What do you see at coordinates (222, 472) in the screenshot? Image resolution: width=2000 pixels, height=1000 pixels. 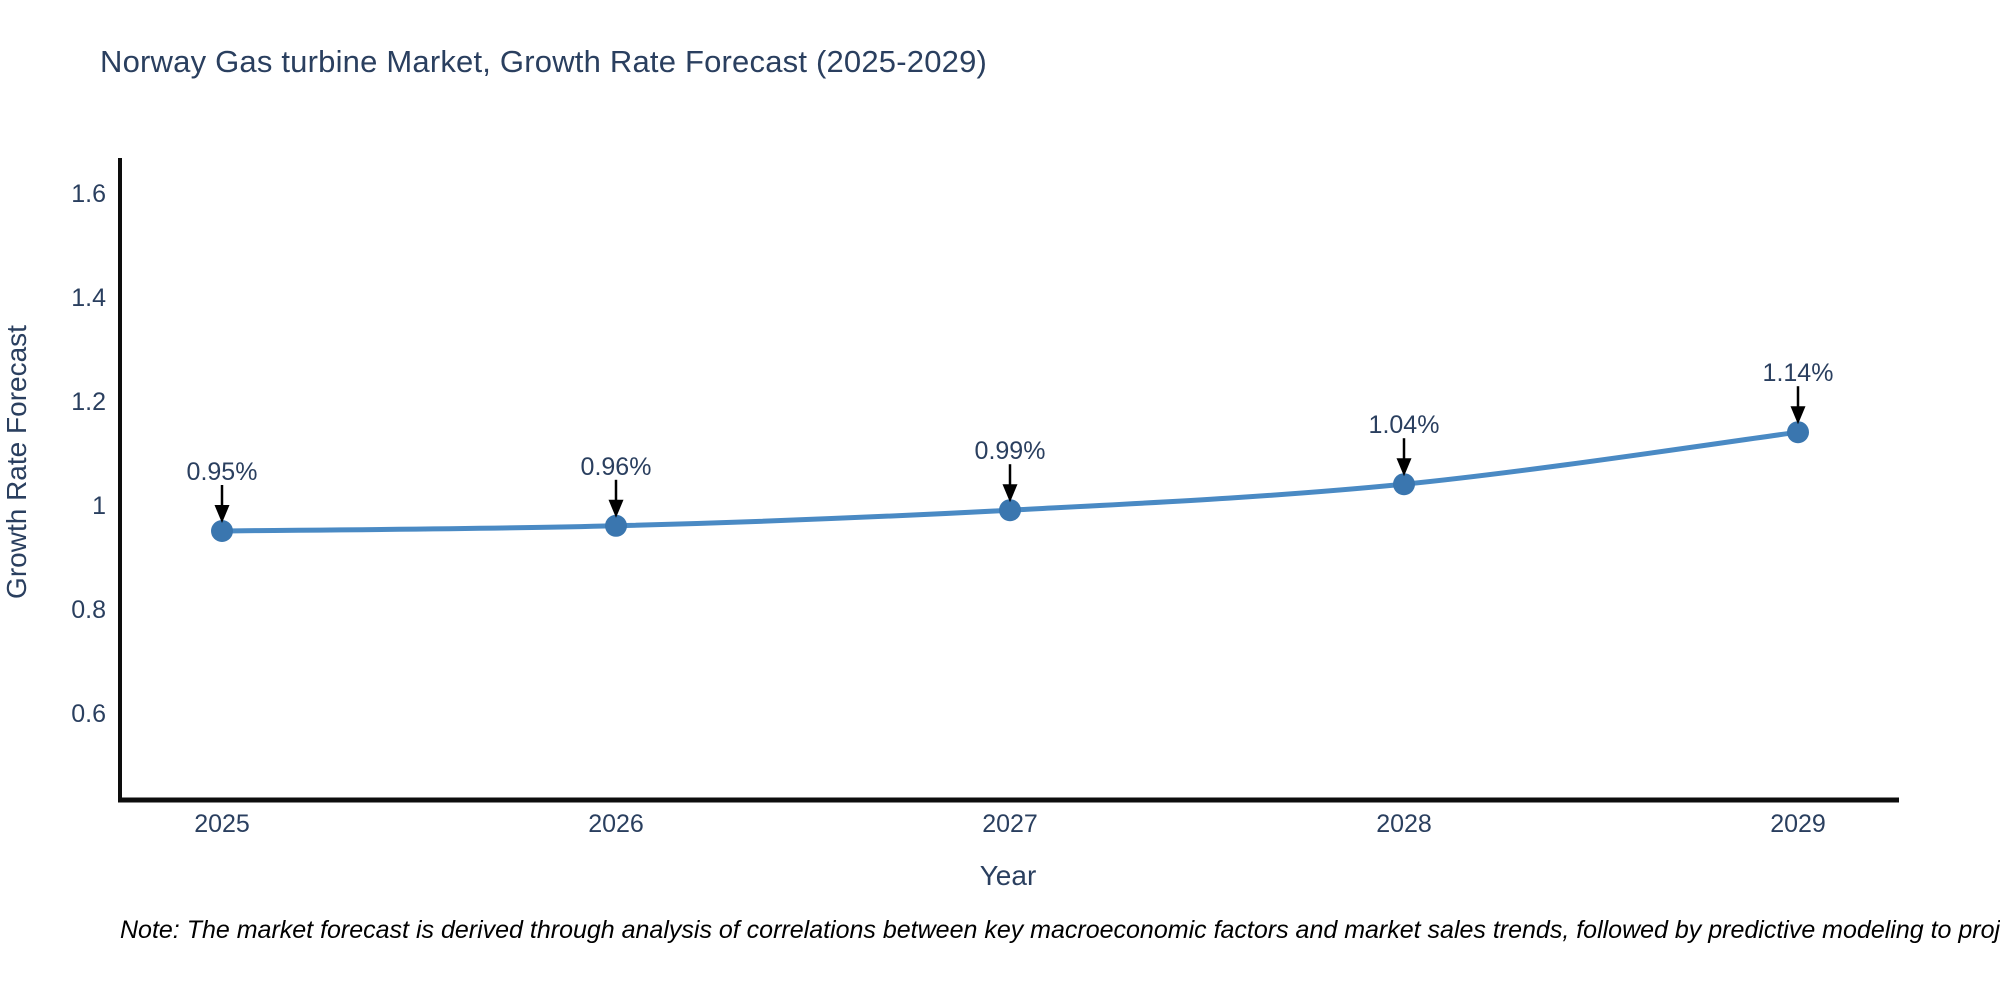 I see `point-value-label: 0.95%` at bounding box center [222, 472].